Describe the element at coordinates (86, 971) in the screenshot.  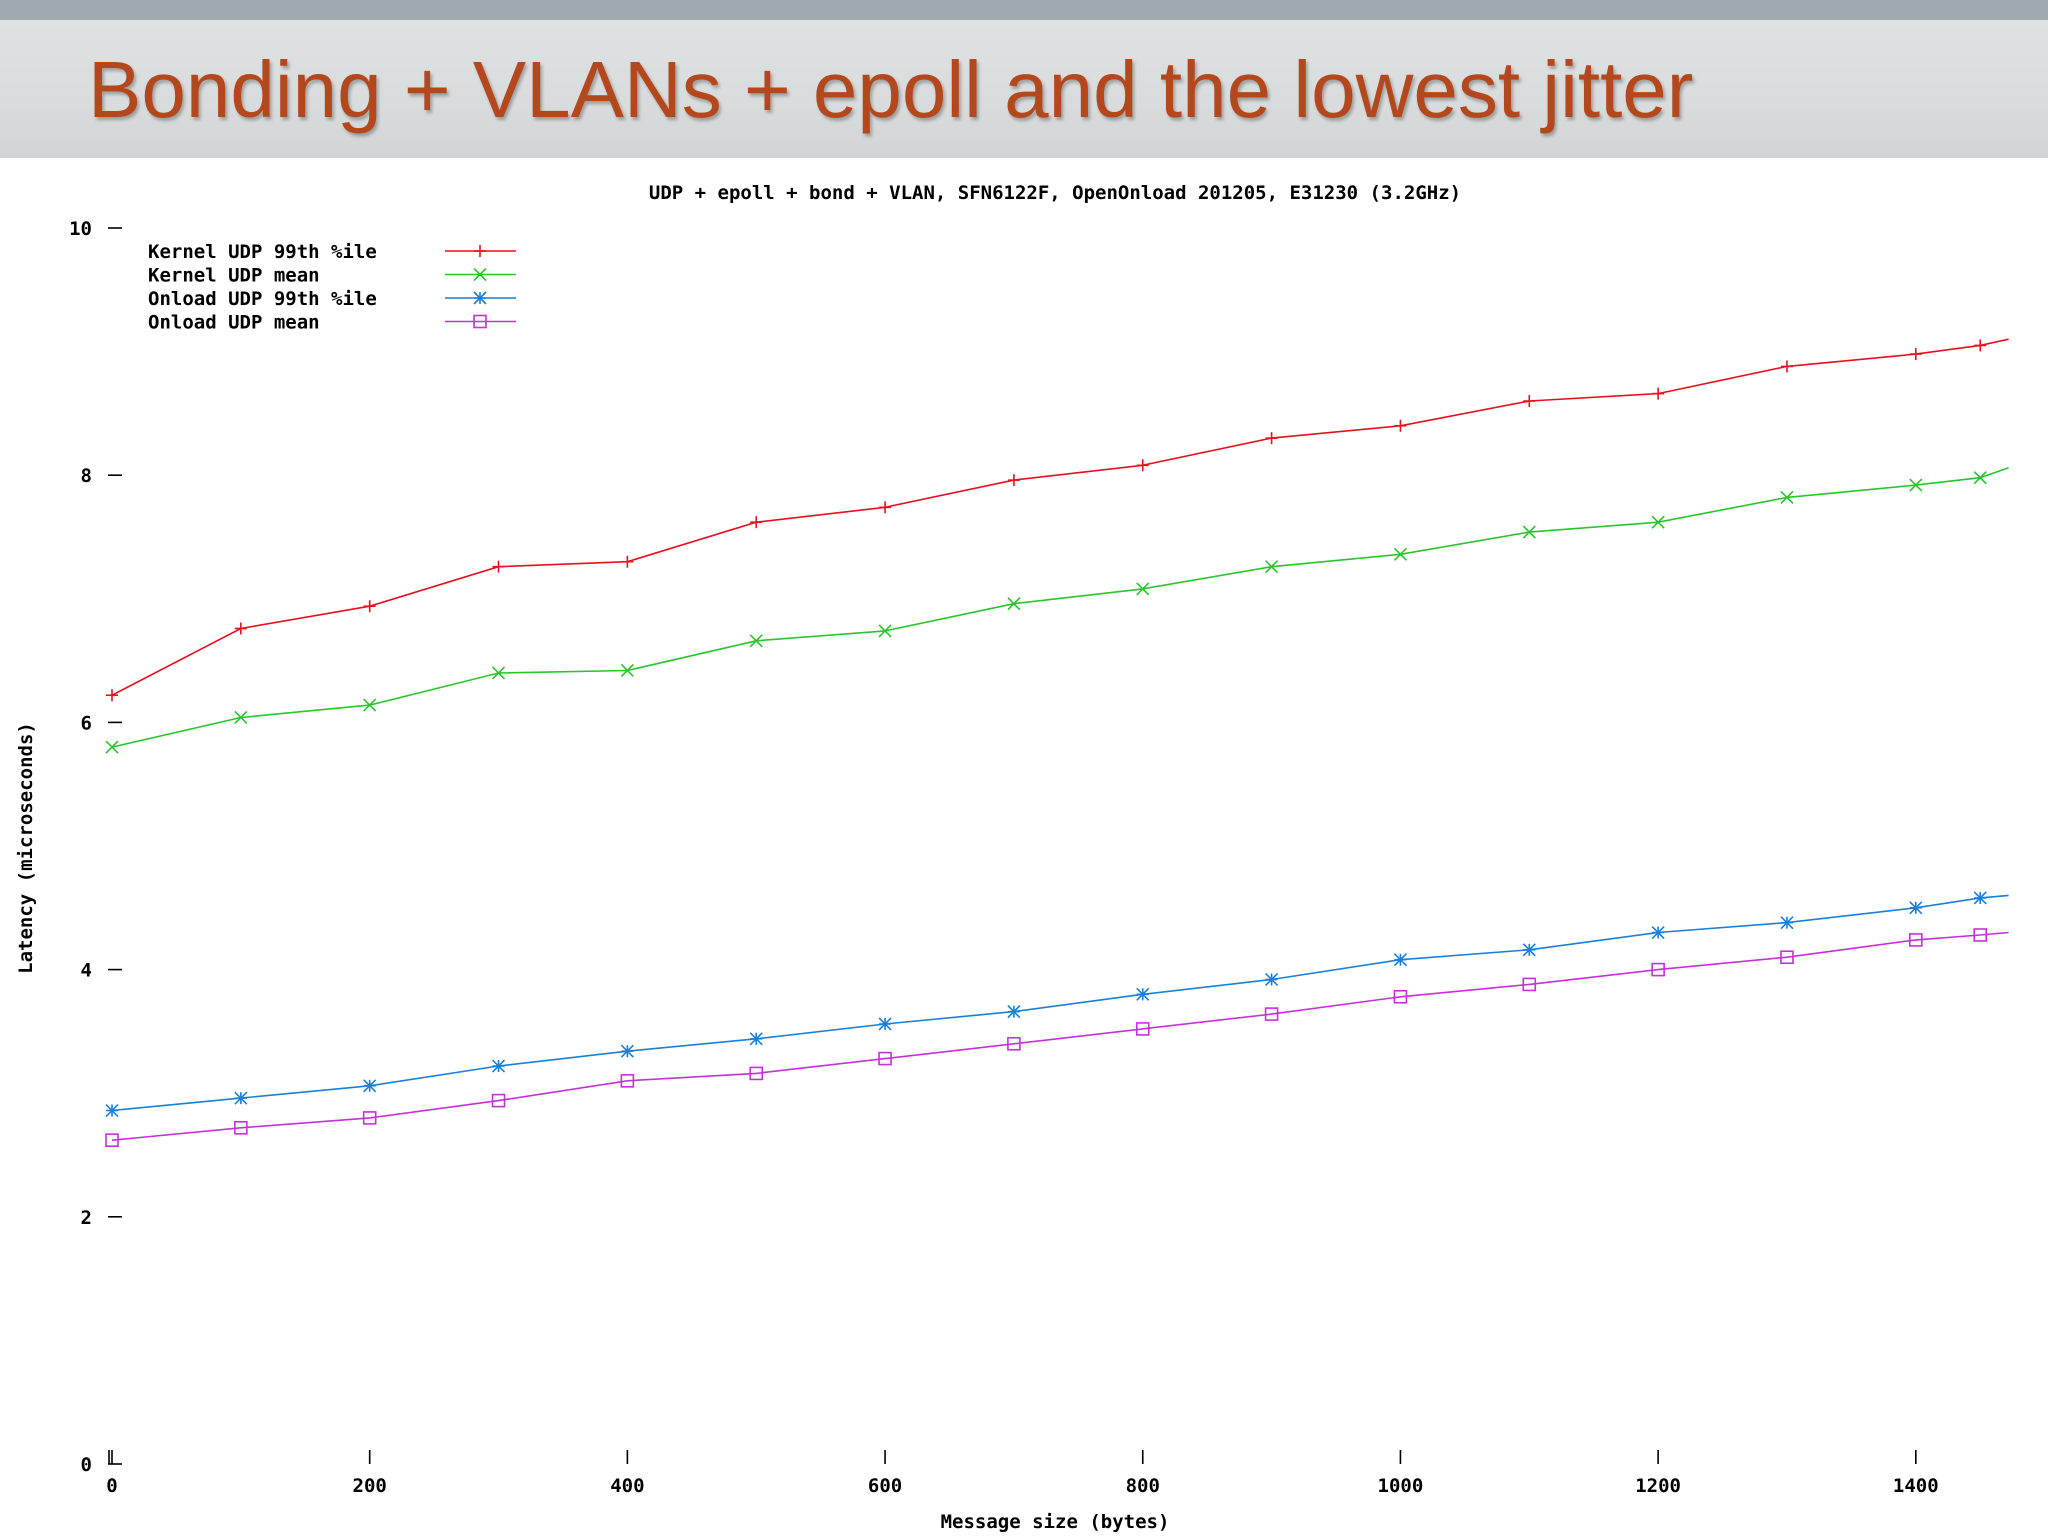
I see `y-tick-label: 4` at that location.